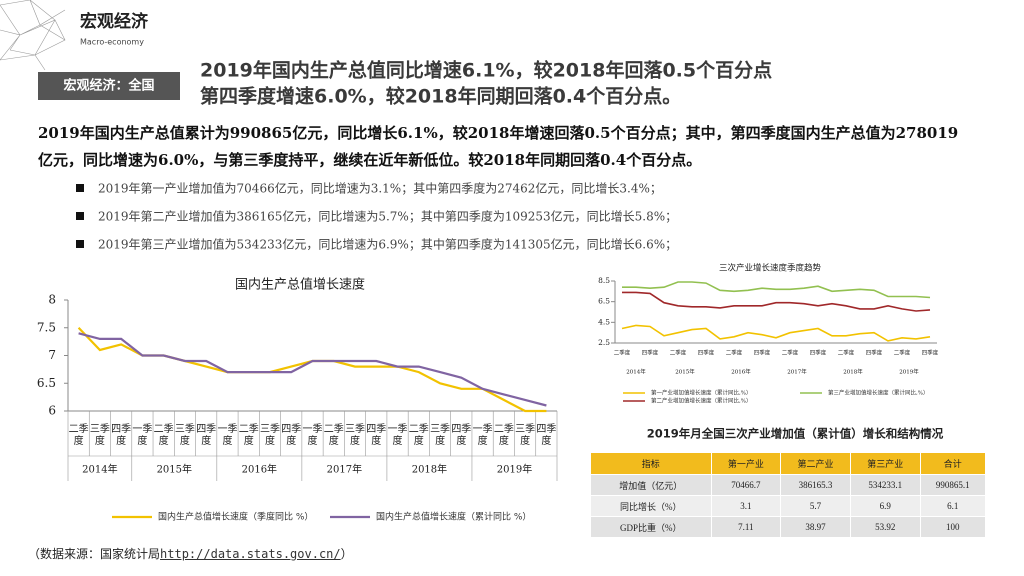 This screenshot has height=576, width=1024. What do you see at coordinates (651, 463) in the screenshot?
I see `header-cell: 指标` at bounding box center [651, 463].